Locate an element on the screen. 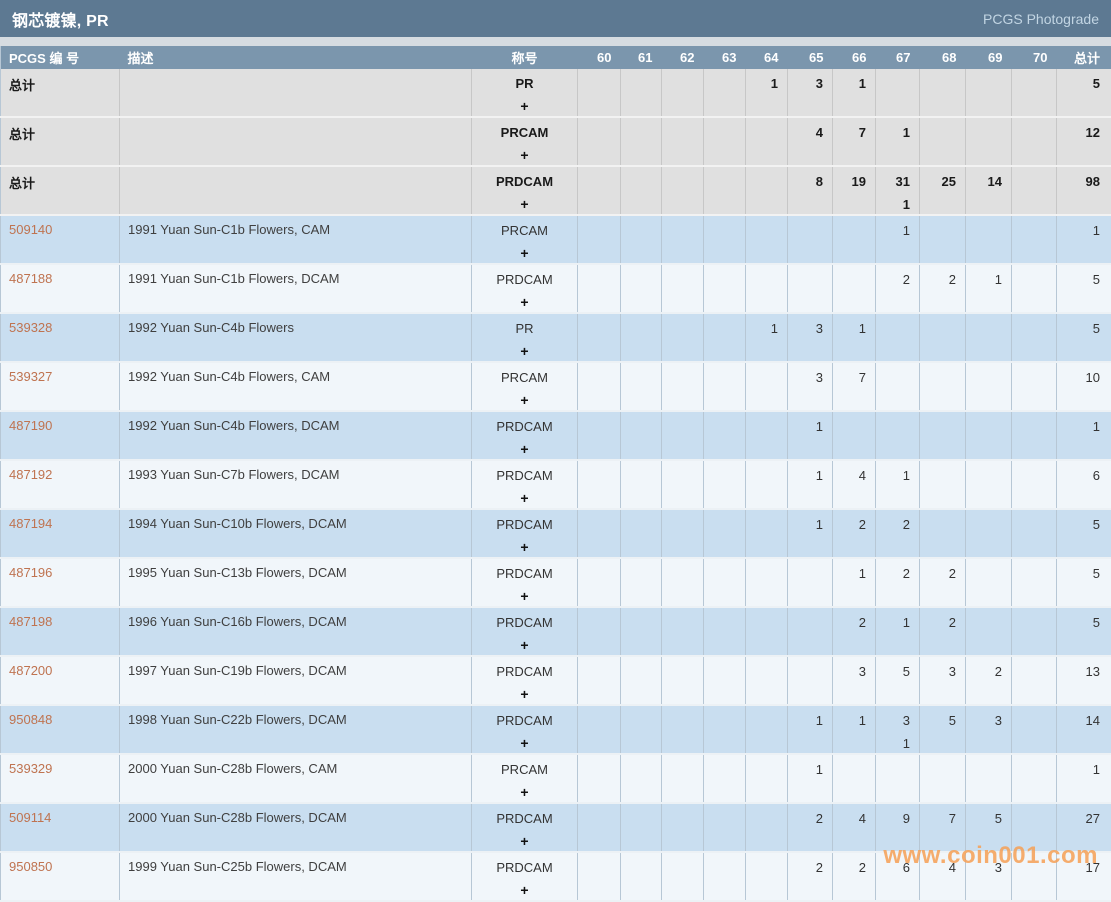 This screenshot has height=902, width=1111. grade-count-g64: 1 is located at coordinates (767, 337).